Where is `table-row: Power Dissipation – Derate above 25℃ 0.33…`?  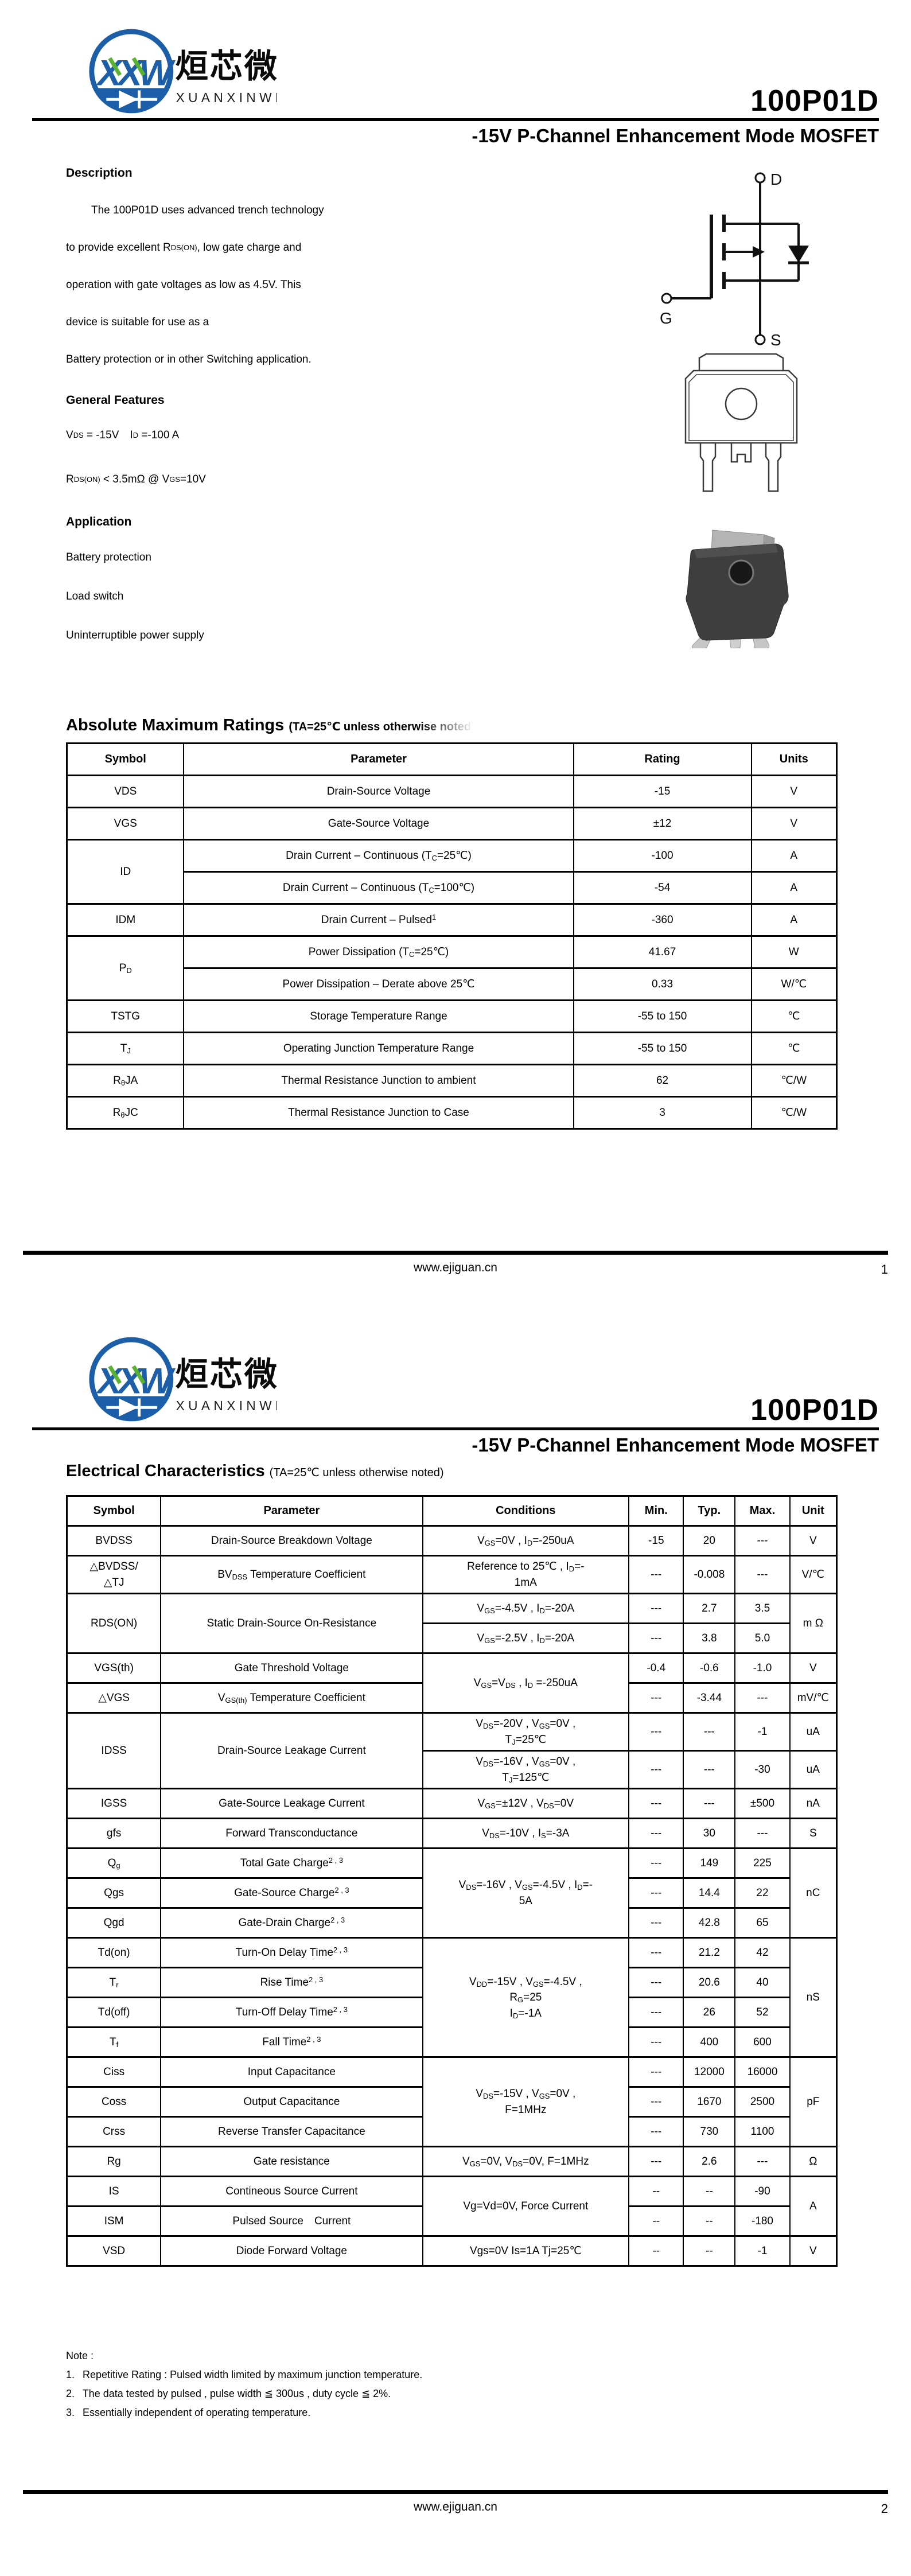 table-row: Power Dissipation – Derate above 25℃ 0.33… is located at coordinates (452, 984).